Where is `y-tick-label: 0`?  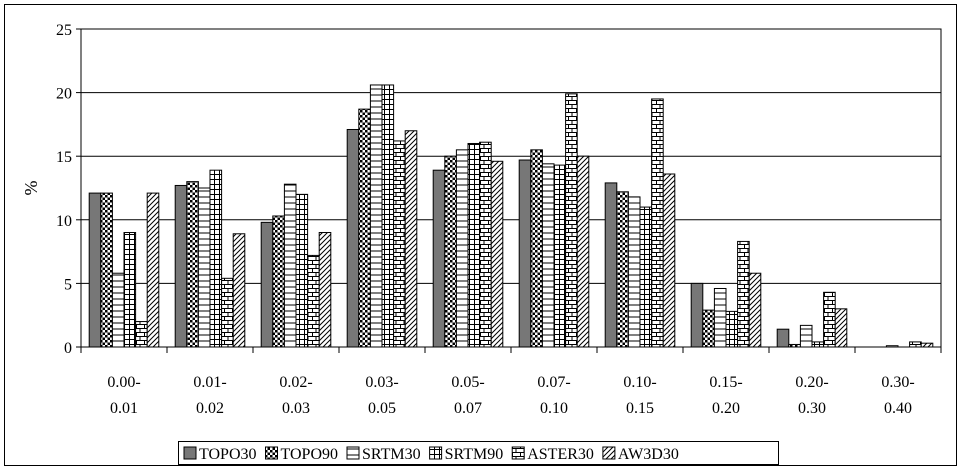
y-tick-label: 0 is located at coordinates (68, 348).